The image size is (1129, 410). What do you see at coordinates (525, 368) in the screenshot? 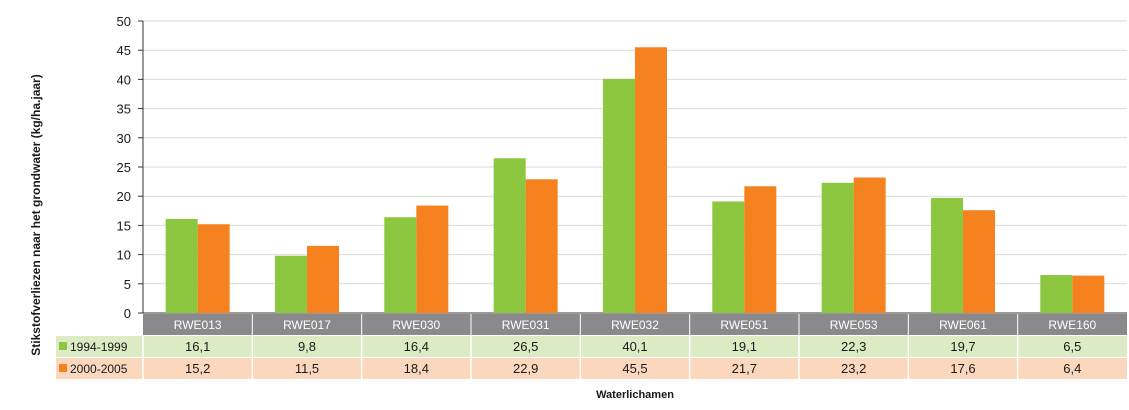
I see `data-label: 22,9` at bounding box center [525, 368].